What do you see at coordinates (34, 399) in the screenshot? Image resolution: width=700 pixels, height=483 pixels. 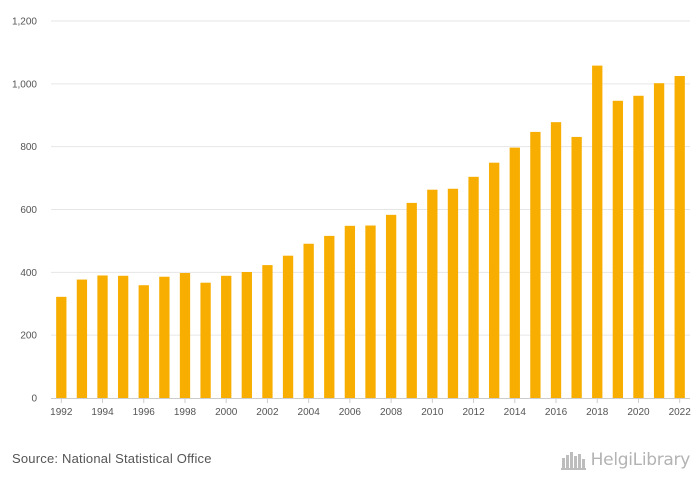 I see `y-tick-label: 0` at bounding box center [34, 399].